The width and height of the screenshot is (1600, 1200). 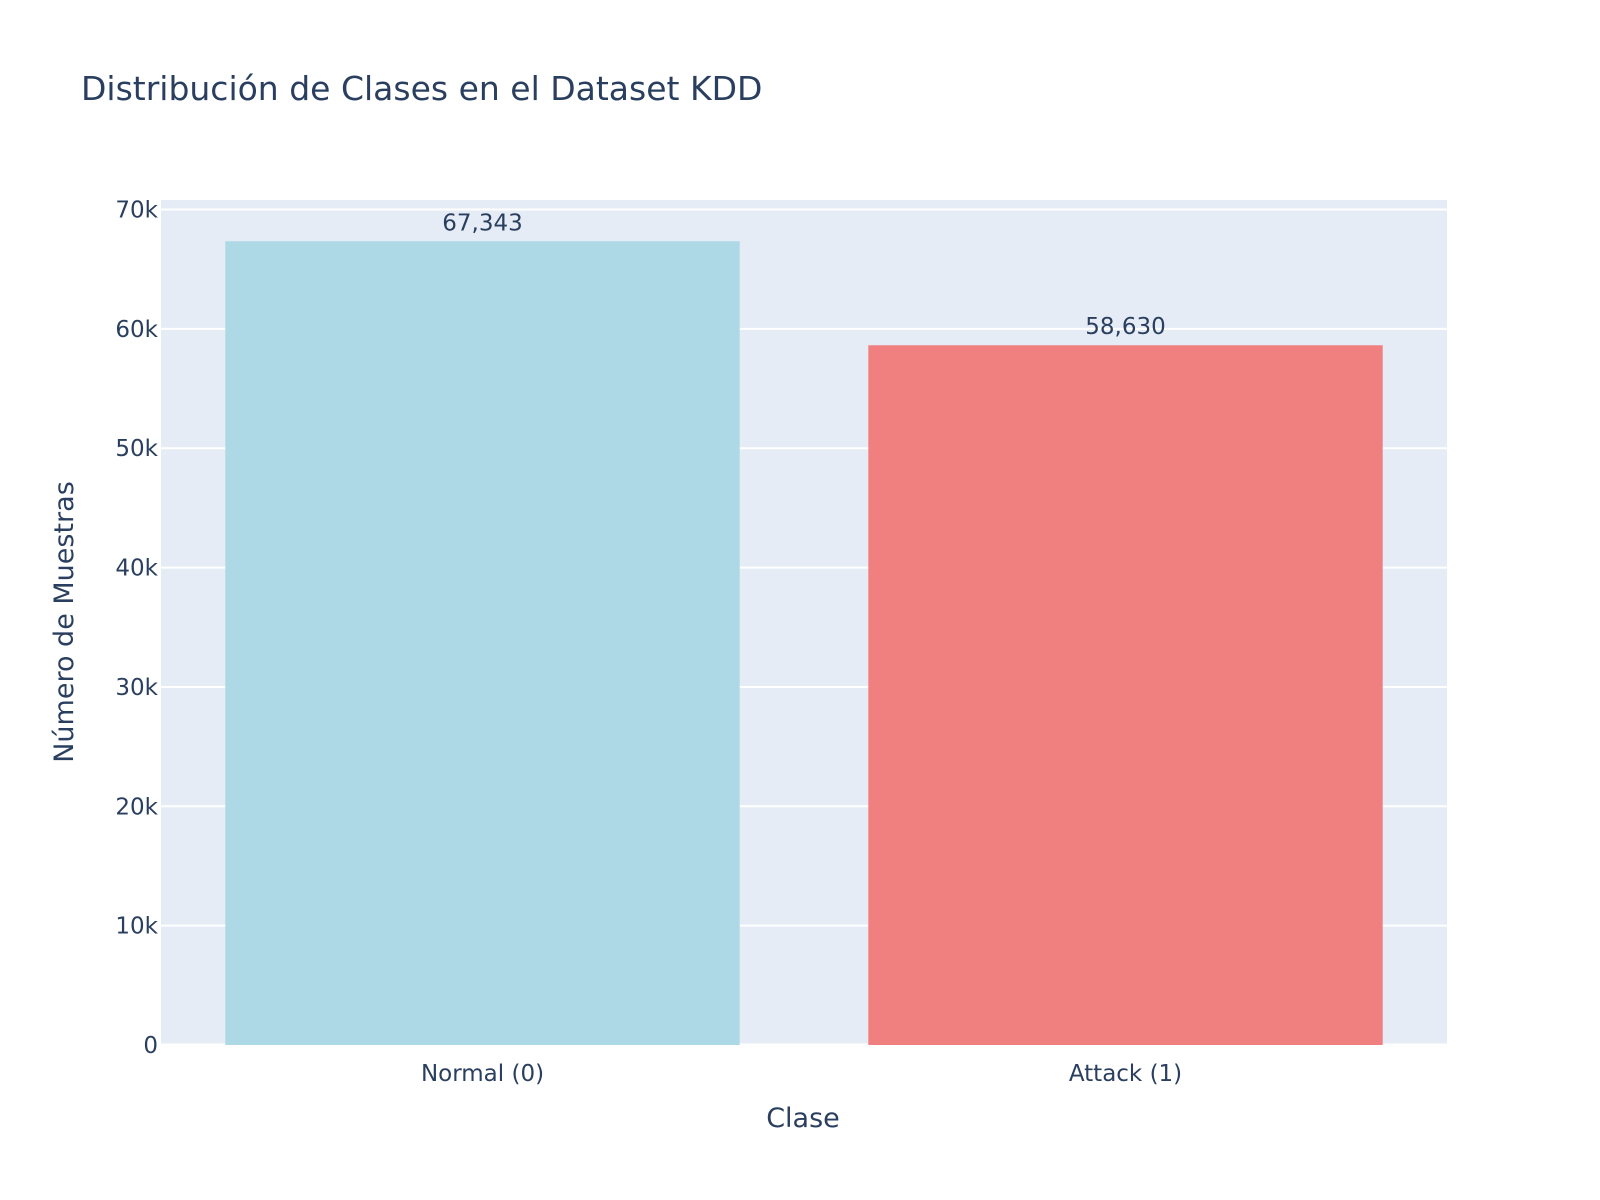 I want to click on x-axis-ticks: Normal (0) Attack (1), so click(x=801, y=1074).